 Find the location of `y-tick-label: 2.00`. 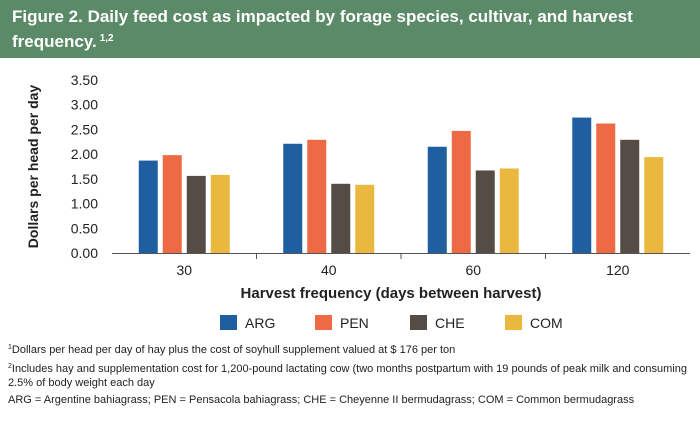

y-tick-label: 2.00 is located at coordinates (84, 154).